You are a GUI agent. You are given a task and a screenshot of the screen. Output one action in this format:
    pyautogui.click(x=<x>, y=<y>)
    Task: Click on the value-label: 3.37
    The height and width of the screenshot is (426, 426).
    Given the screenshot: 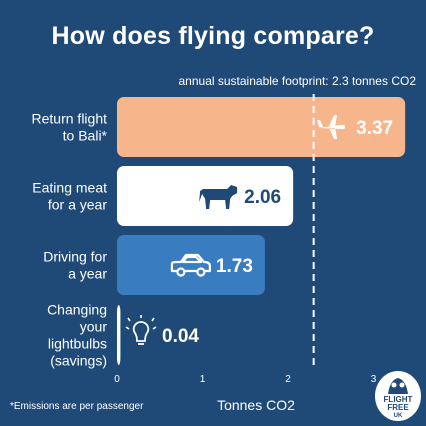 What is the action you would take?
    pyautogui.click(x=374, y=128)
    